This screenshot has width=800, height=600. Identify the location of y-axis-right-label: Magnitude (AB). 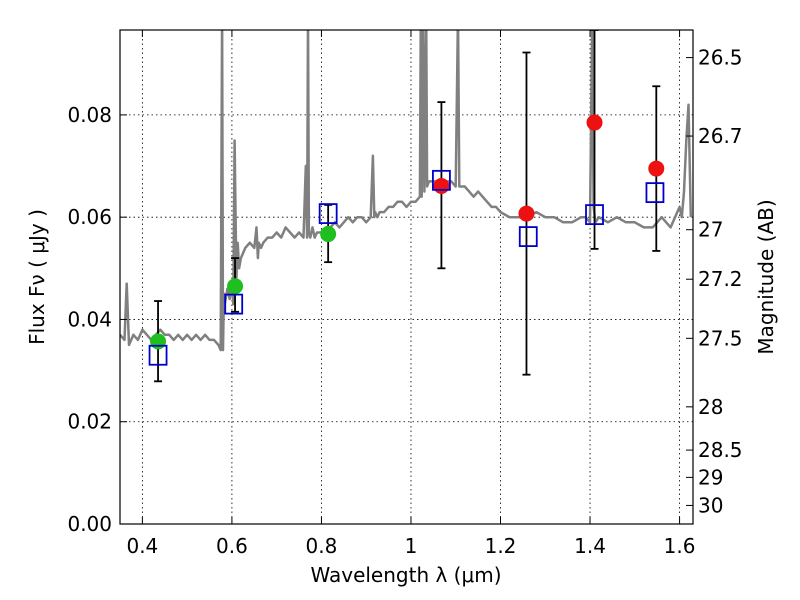
(766, 276).